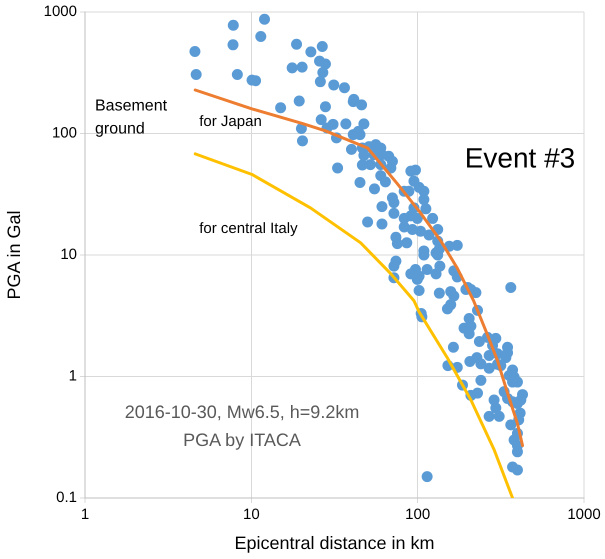 The width and height of the screenshot is (605, 559). Describe the element at coordinates (72, 376) in the screenshot. I see `y-tick-label: 1` at that location.